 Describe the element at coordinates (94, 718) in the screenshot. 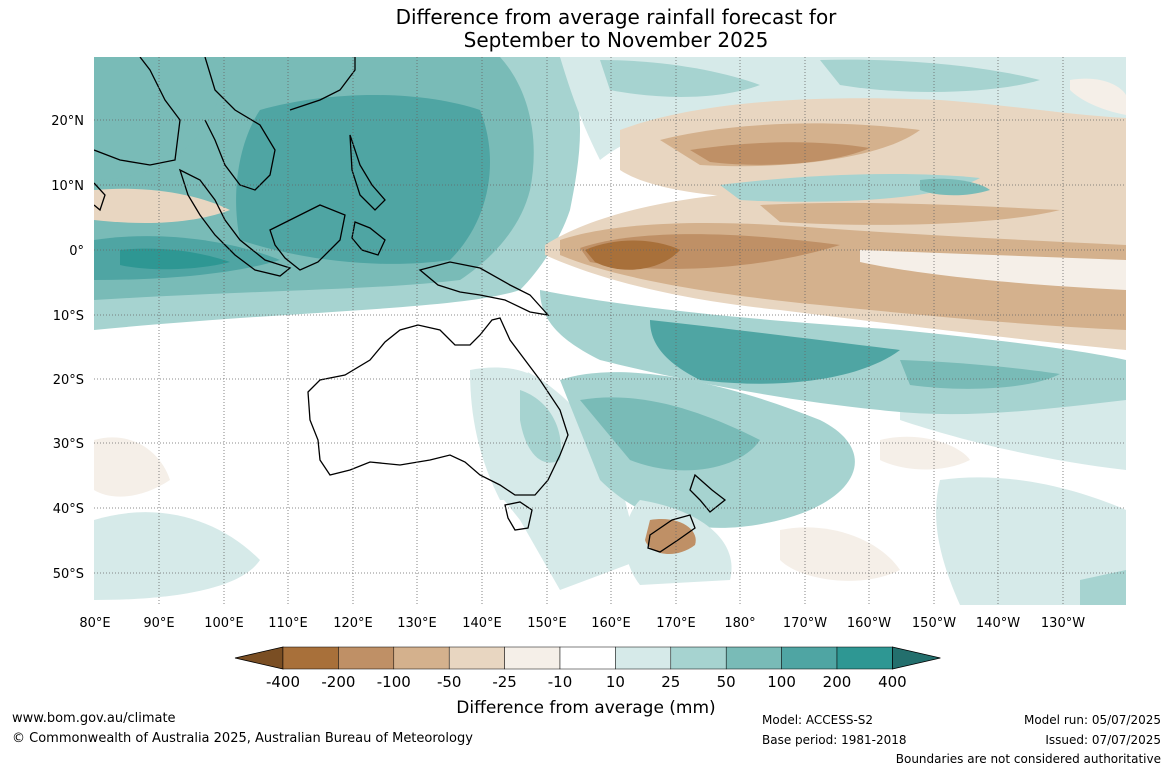

I see `website-url: www.bom.gov.au/climate` at that location.